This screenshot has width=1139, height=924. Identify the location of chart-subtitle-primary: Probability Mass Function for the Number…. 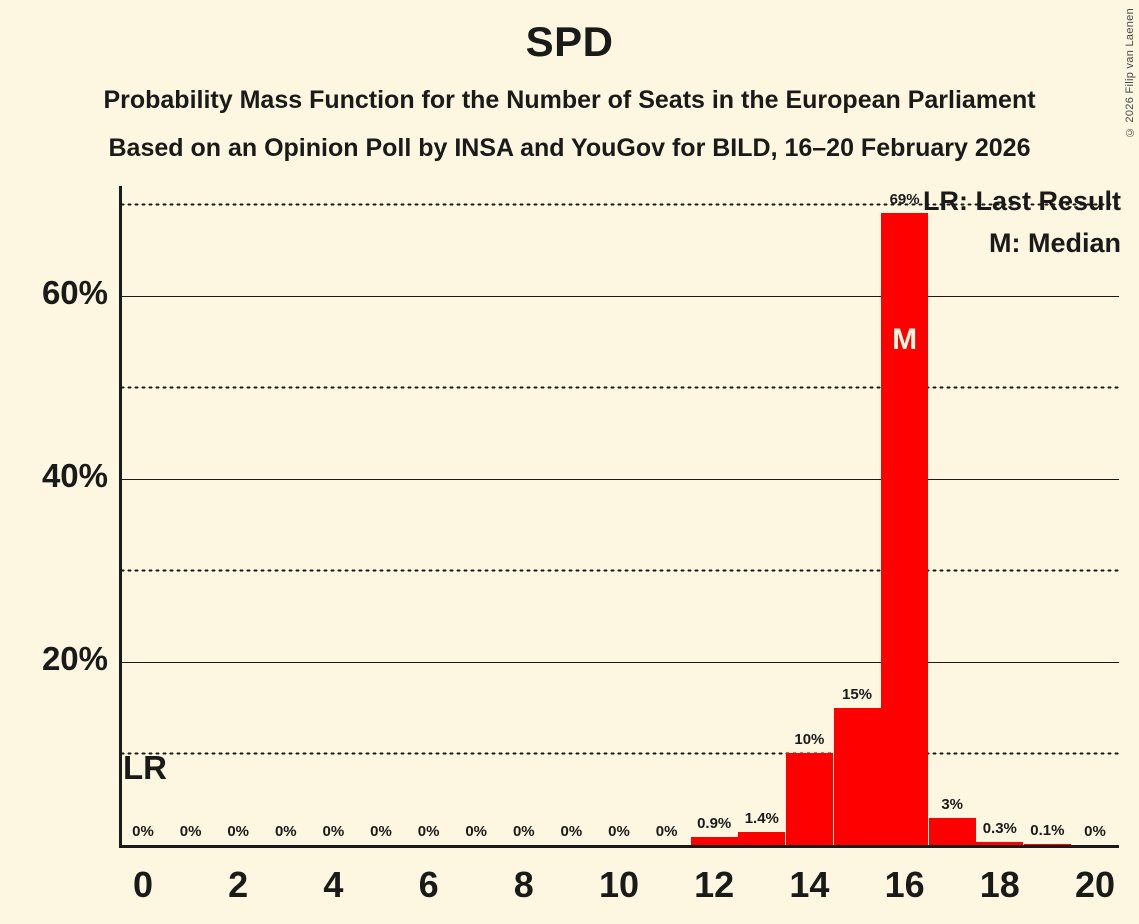
(569, 100).